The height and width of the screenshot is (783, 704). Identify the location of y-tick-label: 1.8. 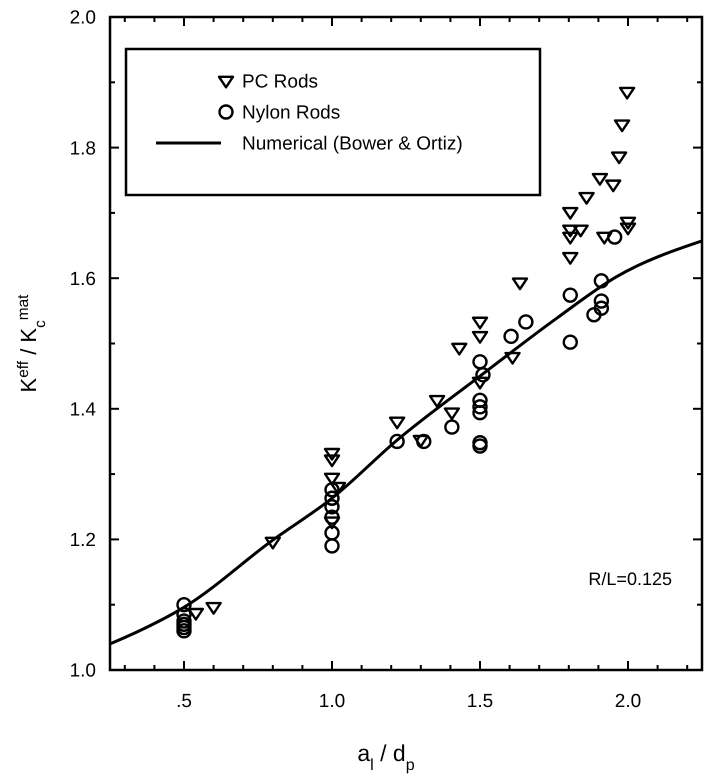
(83, 149).